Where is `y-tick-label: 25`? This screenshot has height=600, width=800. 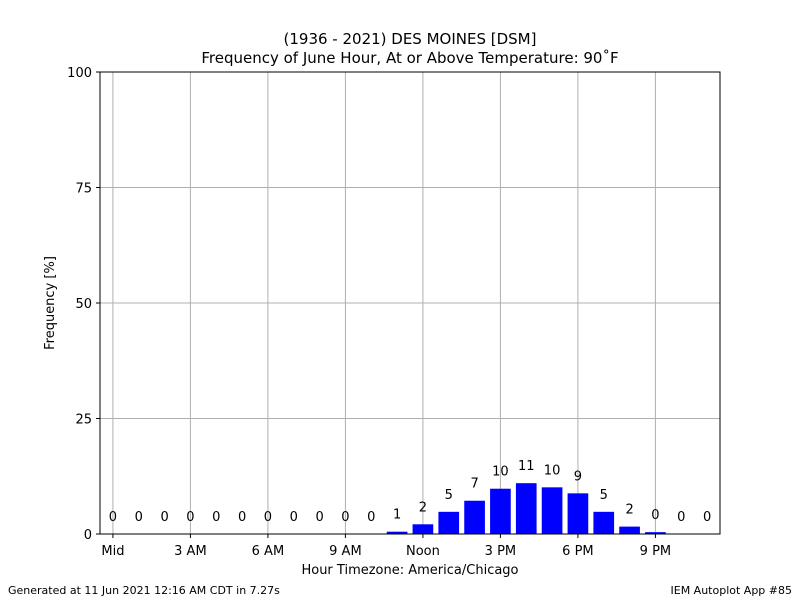 y-tick-label: 25 is located at coordinates (83, 420).